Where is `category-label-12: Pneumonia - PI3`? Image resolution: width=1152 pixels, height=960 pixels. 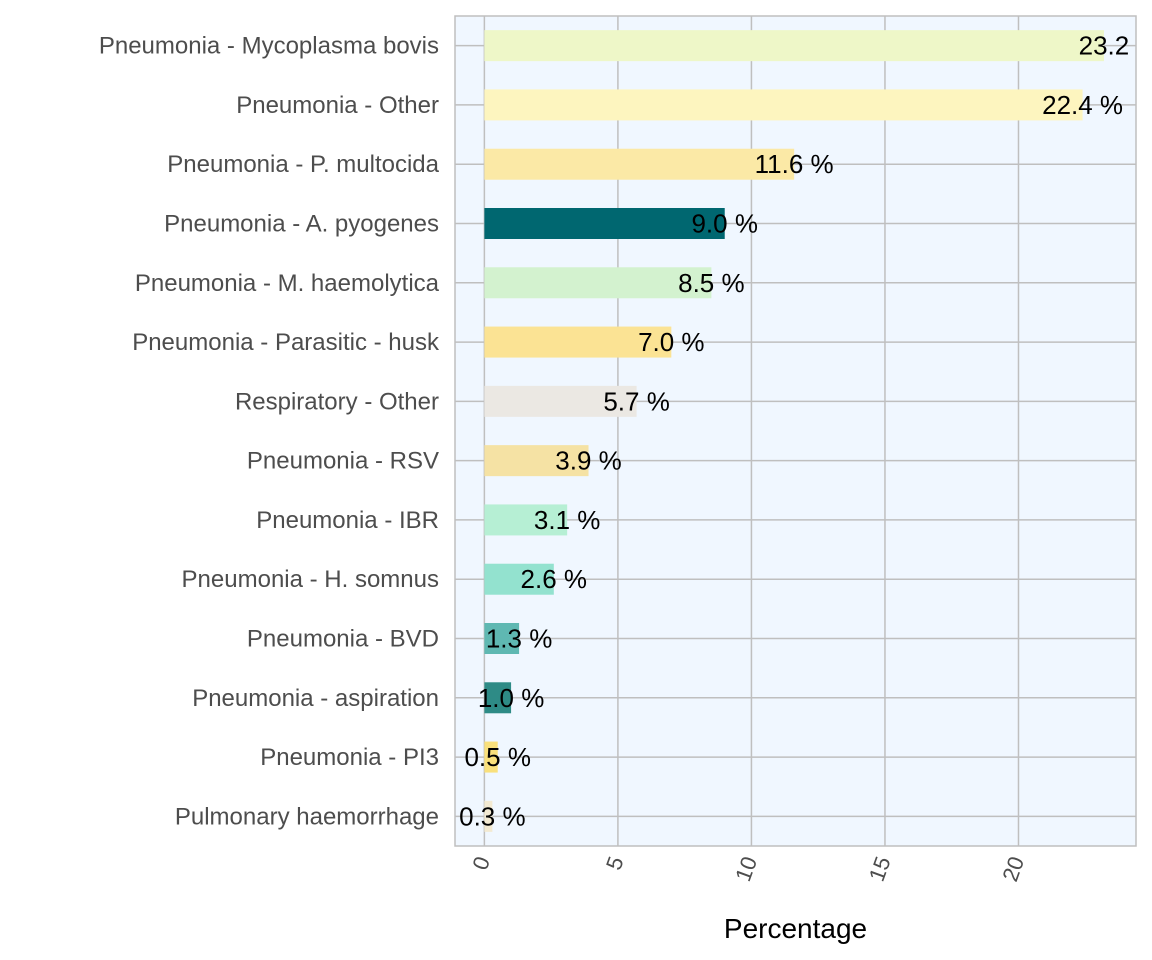 category-label-12: Pneumonia - PI3 is located at coordinates (349, 757).